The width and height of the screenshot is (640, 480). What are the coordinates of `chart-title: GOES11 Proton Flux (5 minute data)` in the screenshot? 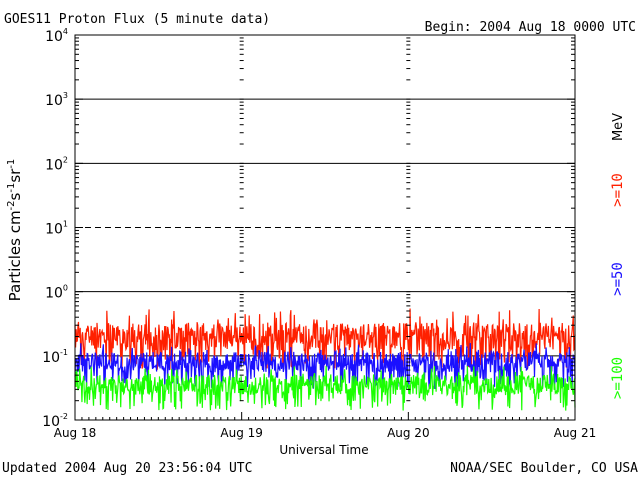 It's located at (137, 19).